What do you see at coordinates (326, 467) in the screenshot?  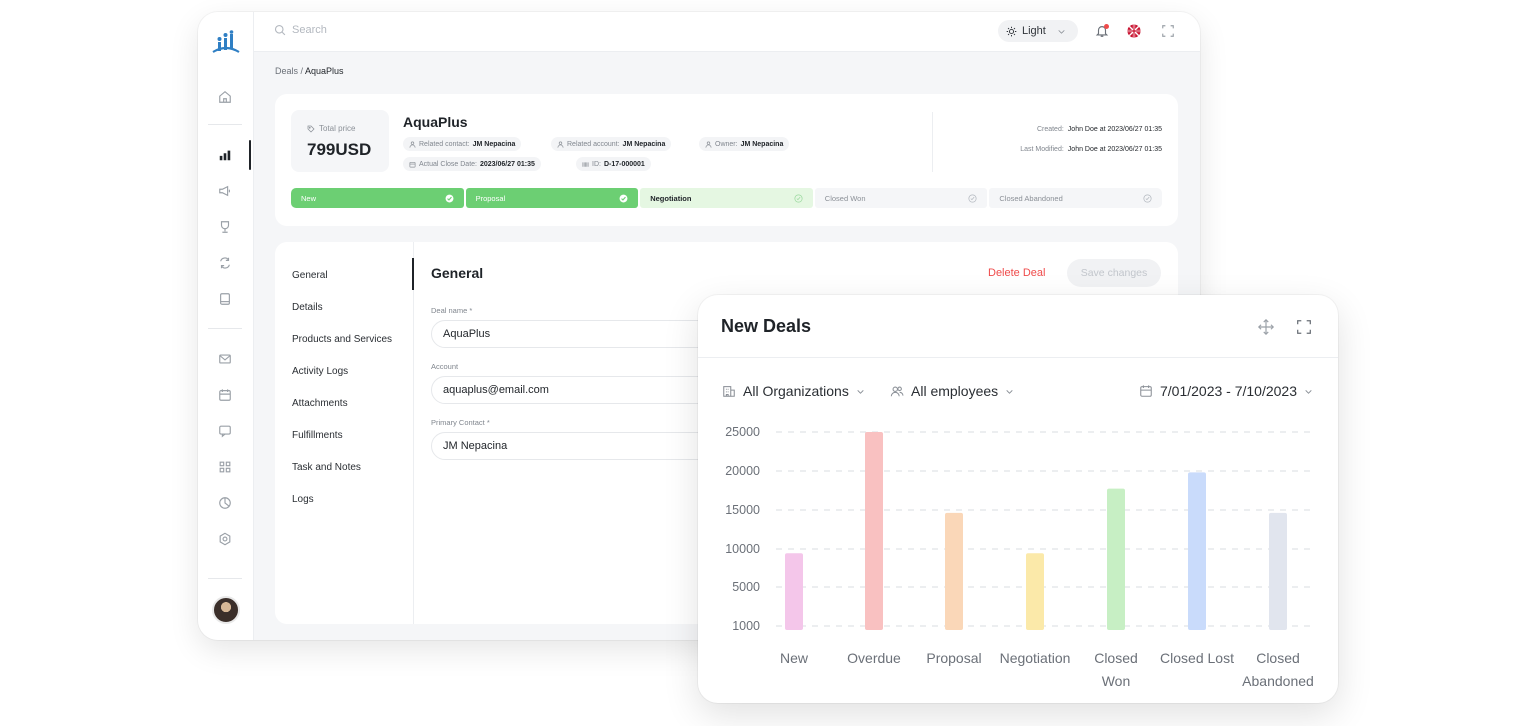 I see `section-nav-task-notes: Task and Notes` at bounding box center [326, 467].